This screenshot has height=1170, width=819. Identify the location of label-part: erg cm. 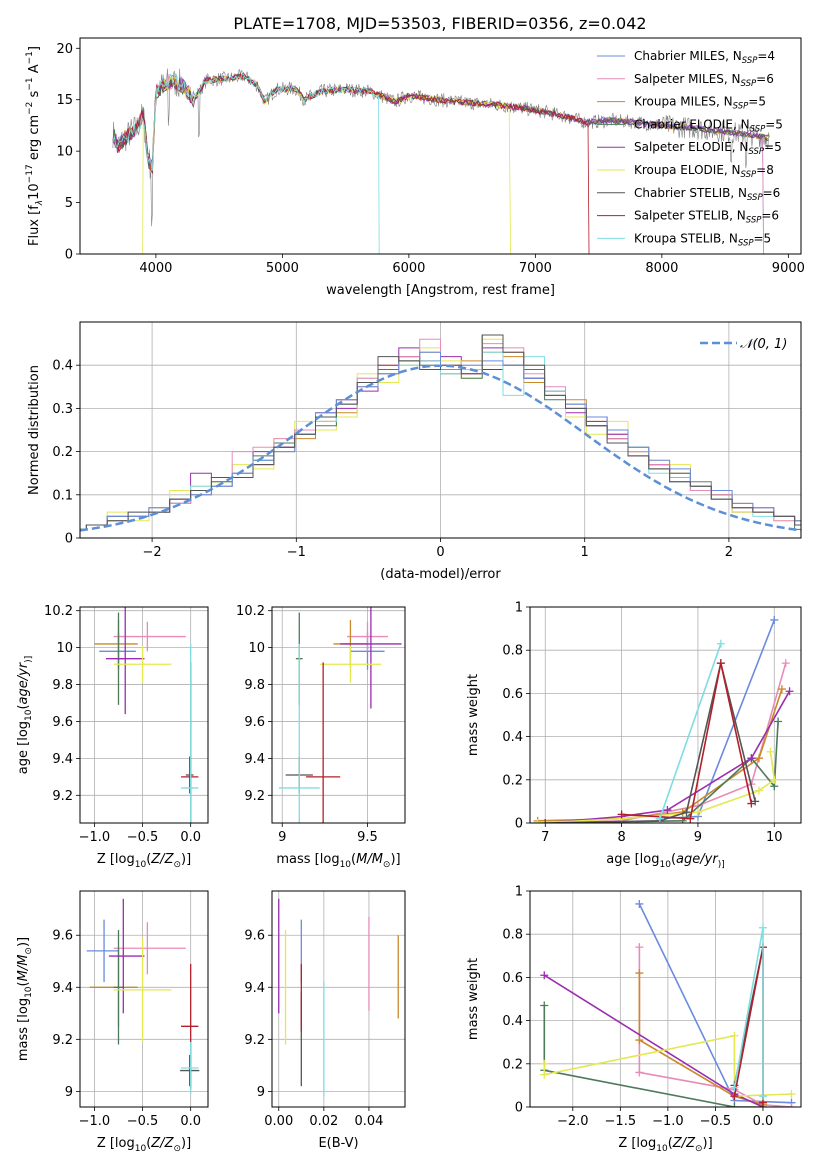
(34, 139).